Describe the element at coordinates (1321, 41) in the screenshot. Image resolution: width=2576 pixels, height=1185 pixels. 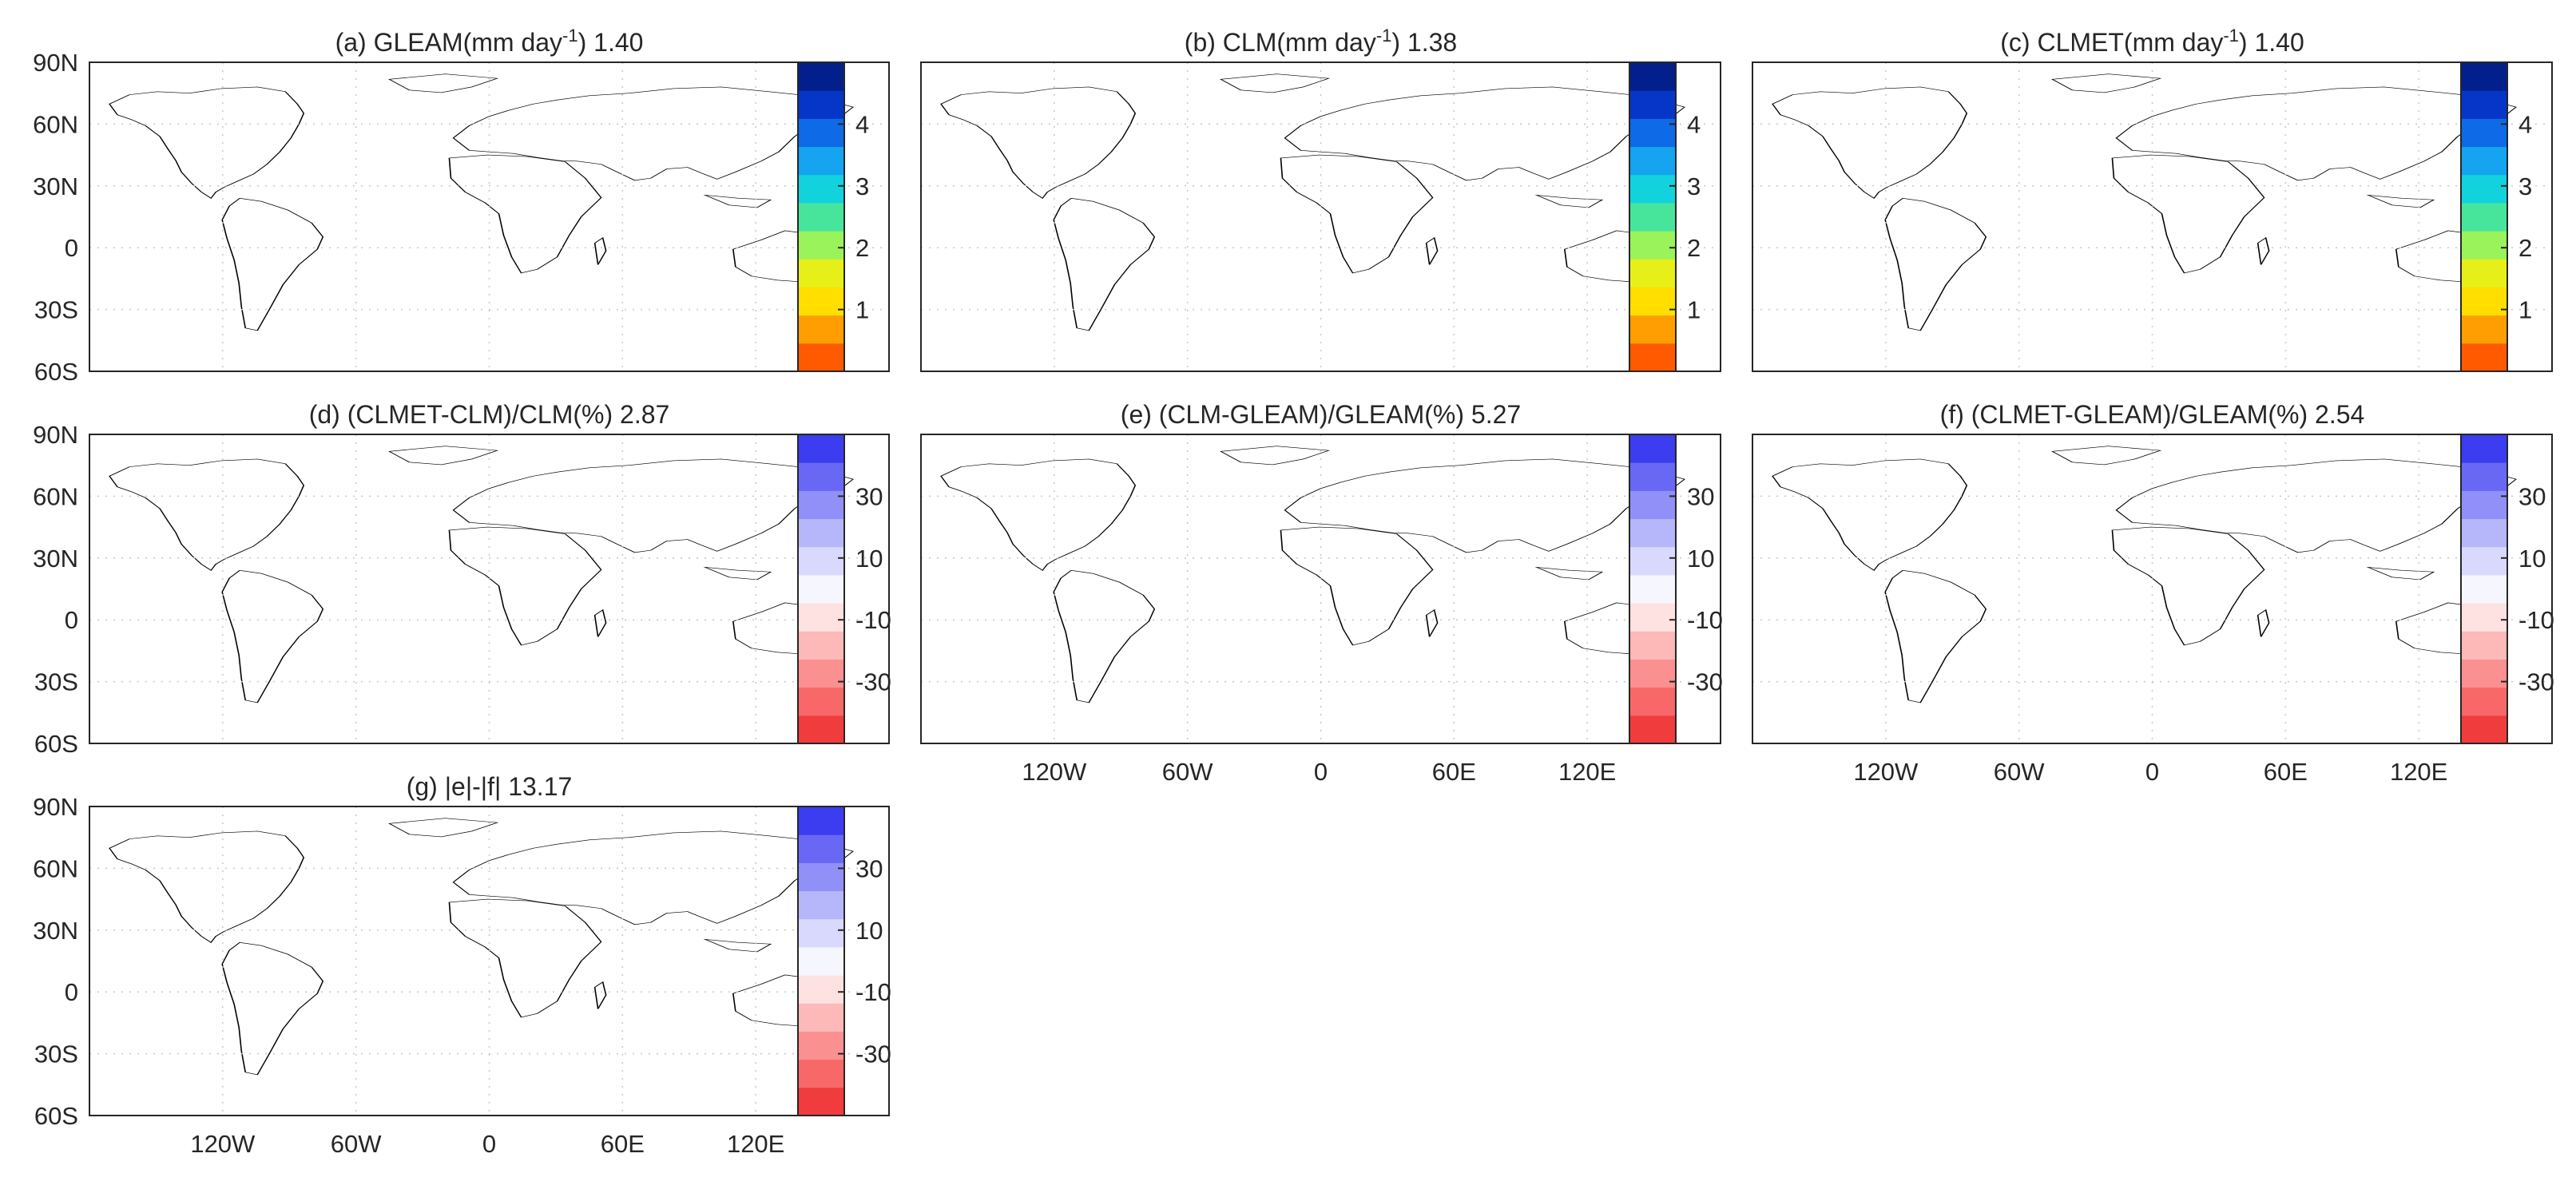
I see `panel-b-title: (b) CLM(mm day-1) 1.38` at that location.